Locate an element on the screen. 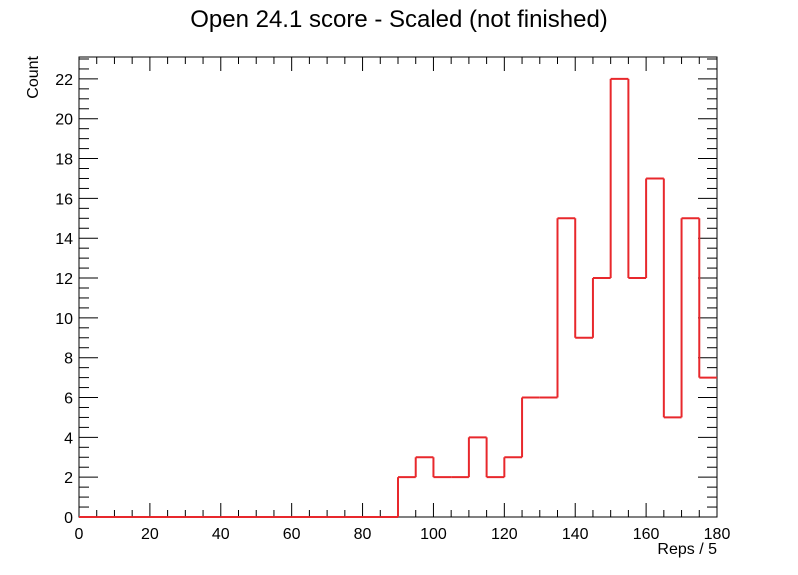 This screenshot has height=575, width=798. x-tick-label: 180 is located at coordinates (717, 534).